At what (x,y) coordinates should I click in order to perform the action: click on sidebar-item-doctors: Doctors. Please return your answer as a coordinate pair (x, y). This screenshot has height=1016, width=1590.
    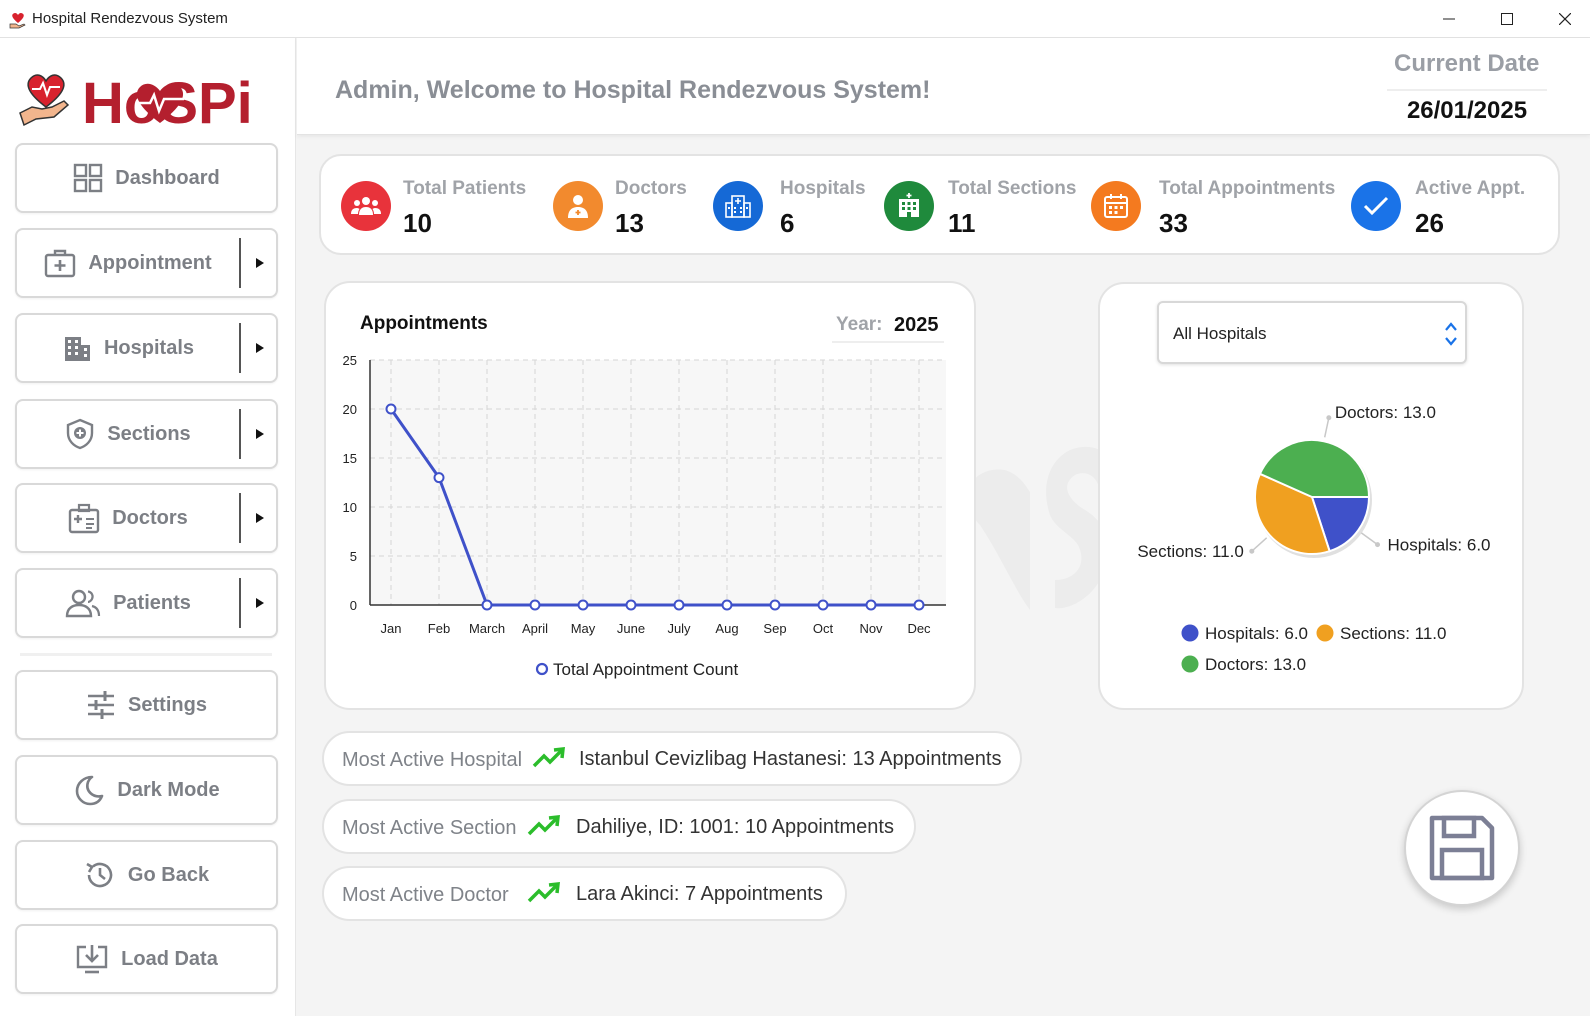
    Looking at the image, I should click on (146, 518).